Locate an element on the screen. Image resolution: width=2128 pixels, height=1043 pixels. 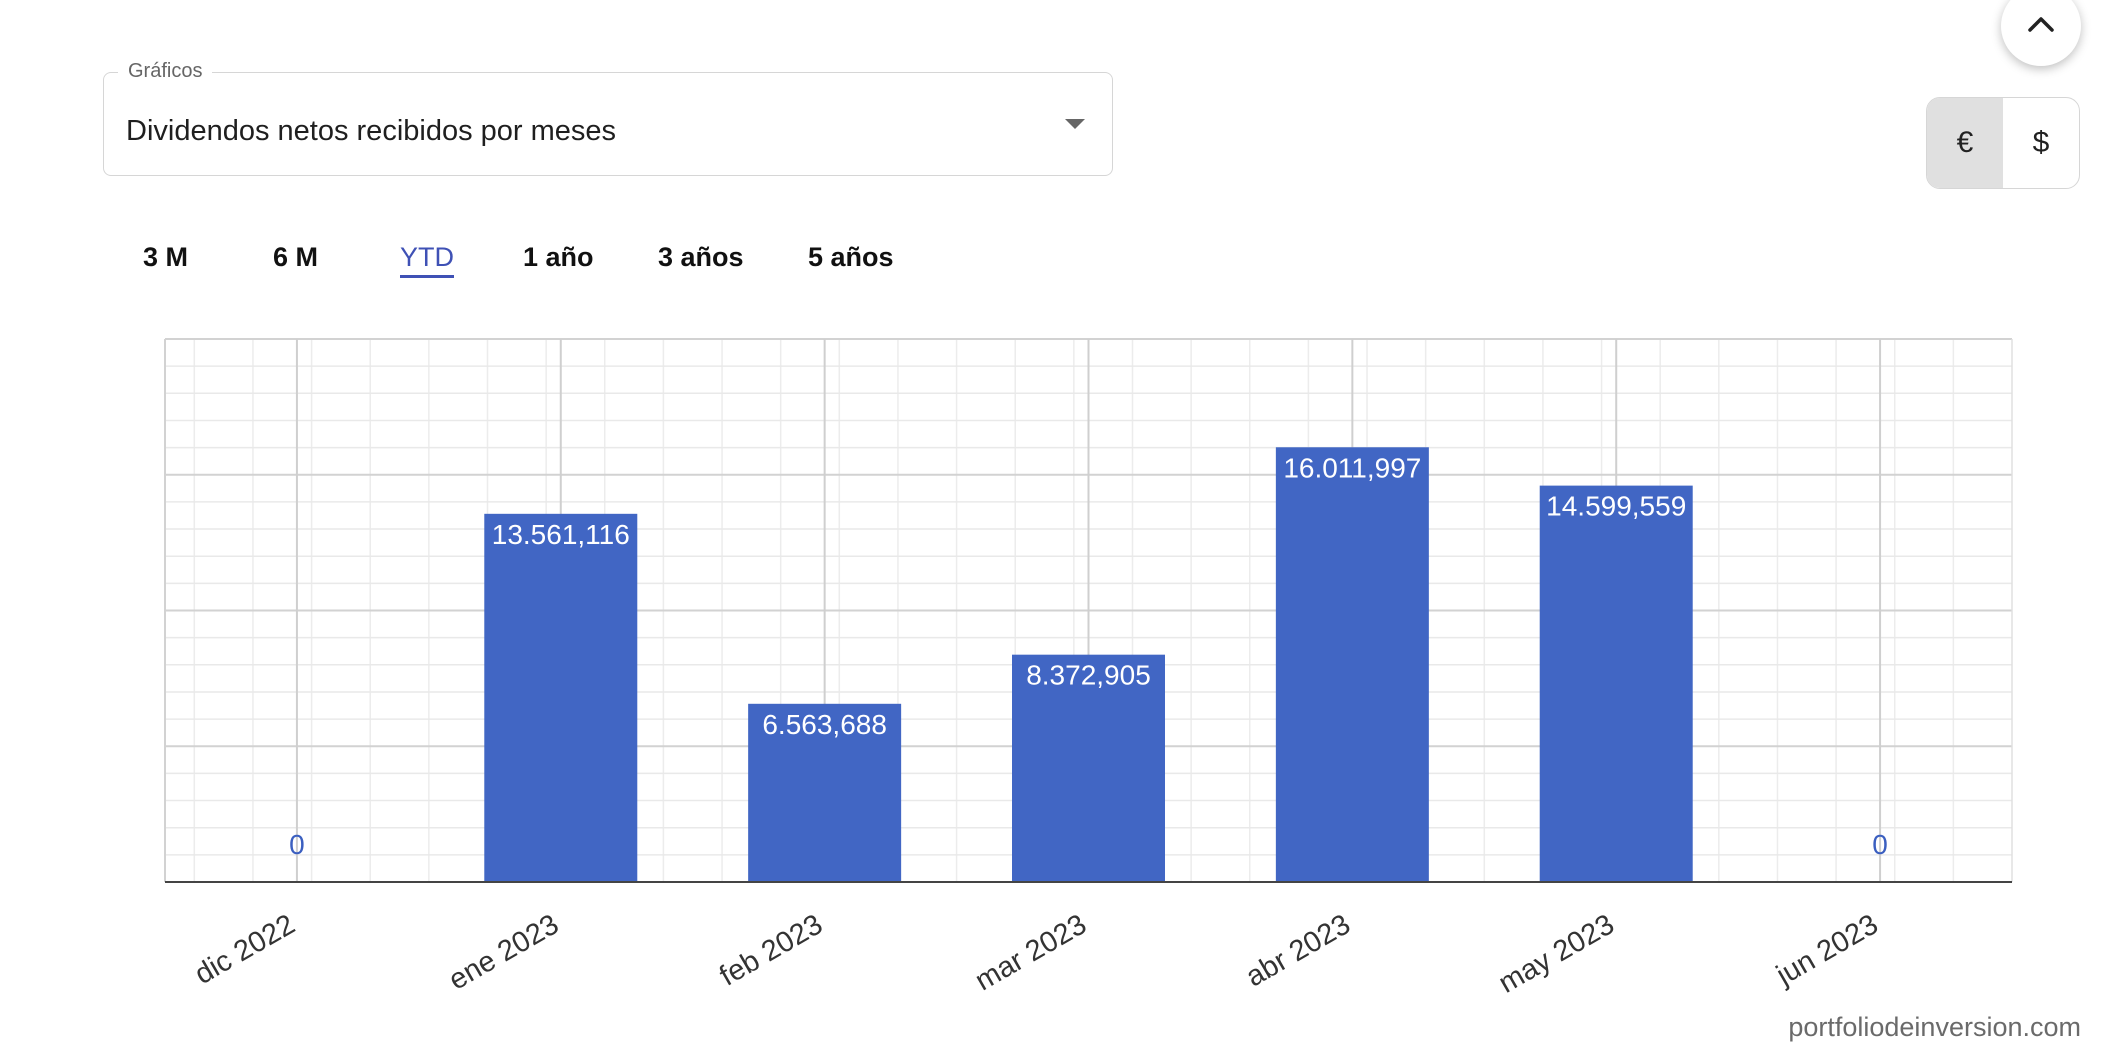
x-tick-label: may 2023 is located at coordinates (1556, 953).